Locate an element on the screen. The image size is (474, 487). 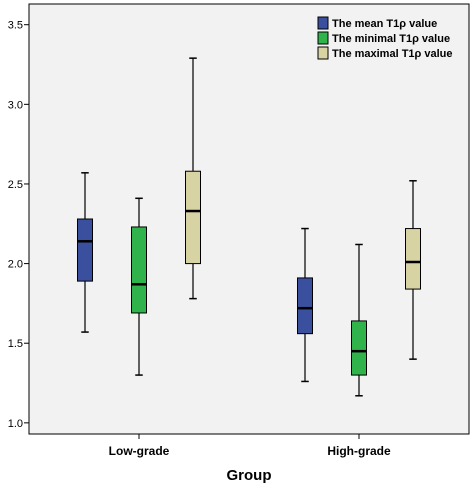
y-tick-label: 2.0 is located at coordinates (15, 265).